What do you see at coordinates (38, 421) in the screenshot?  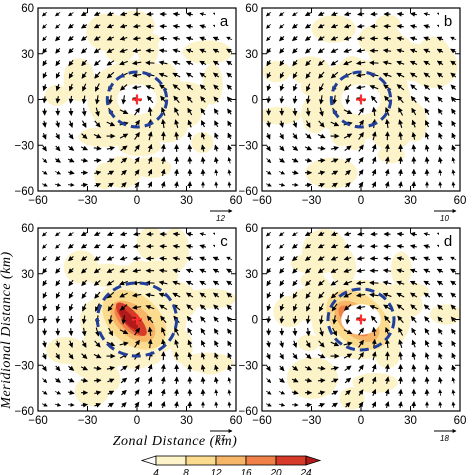 I see `x-tick-label: −60` at bounding box center [38, 421].